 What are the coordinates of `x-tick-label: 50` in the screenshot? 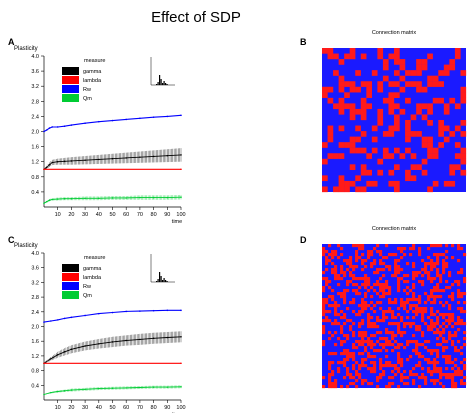 It's located at (112, 408).